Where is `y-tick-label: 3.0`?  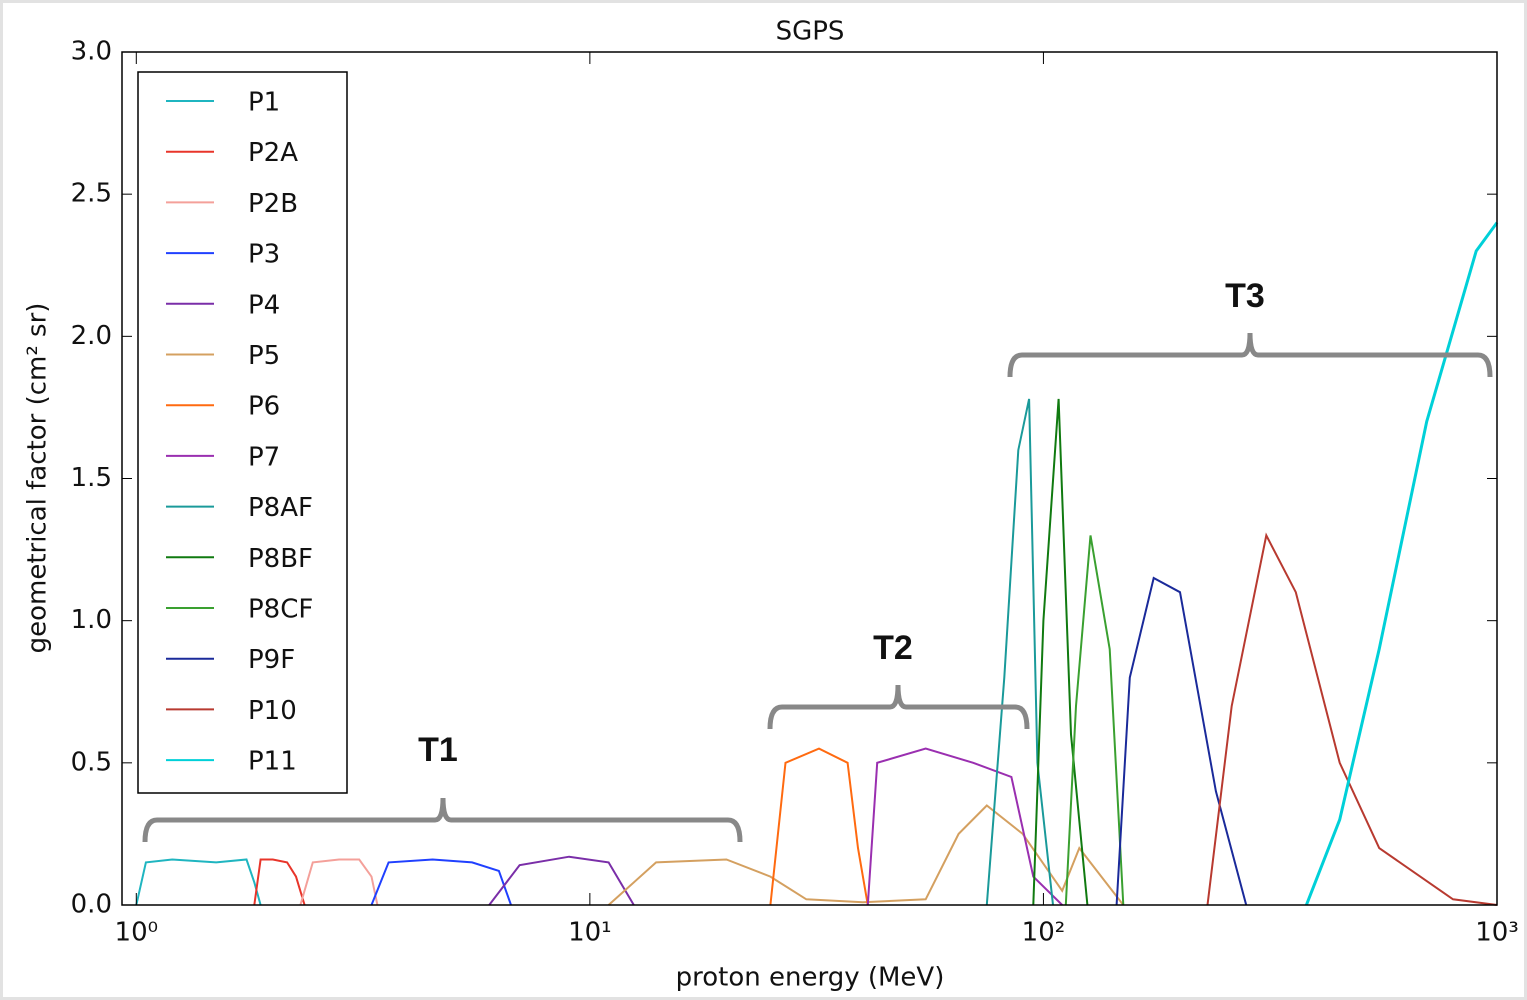
y-tick-label: 3.0 is located at coordinates (91, 52).